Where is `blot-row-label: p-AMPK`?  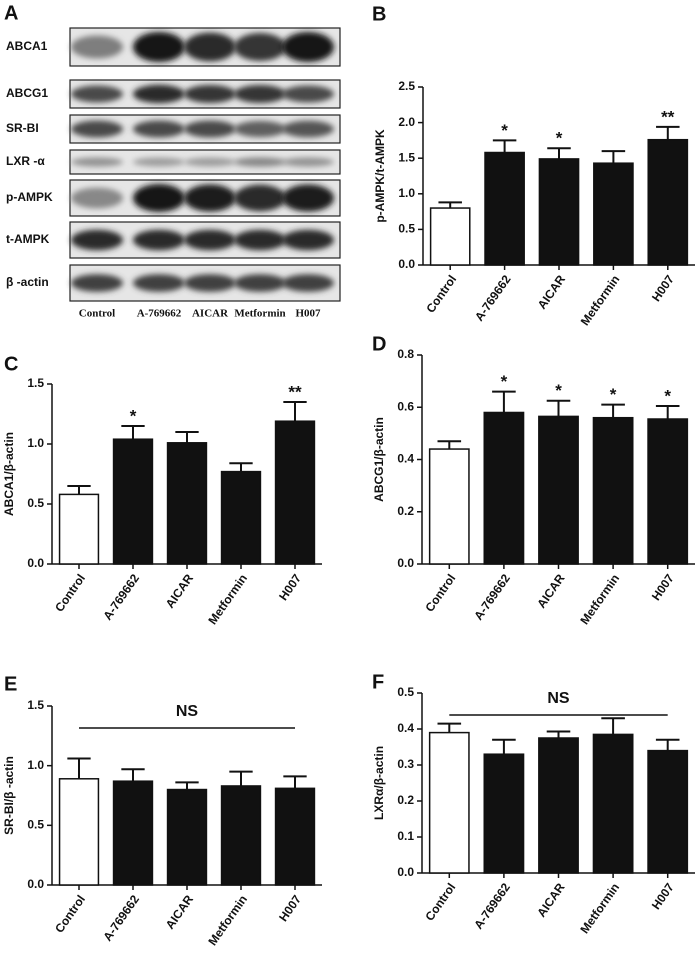
blot-row-label: p-AMPK is located at coordinates (29, 197).